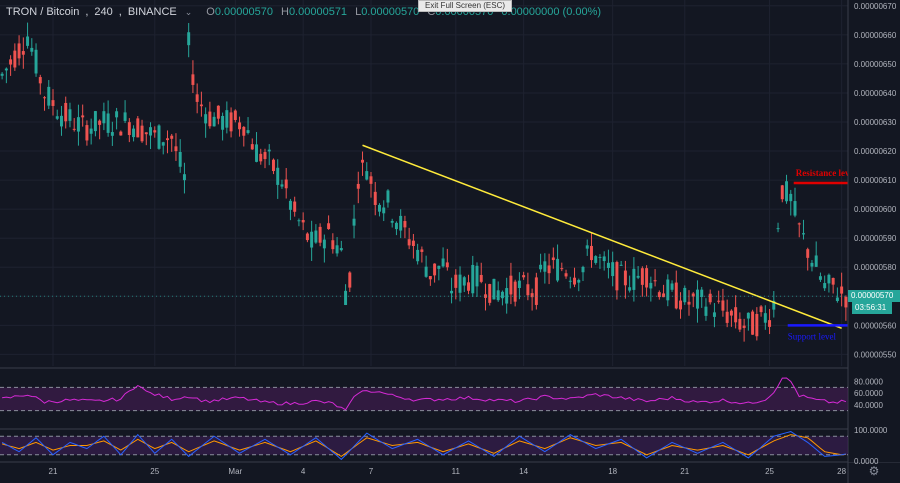  I want to click on price-tick-label: 0.00000590, so click(875, 238).